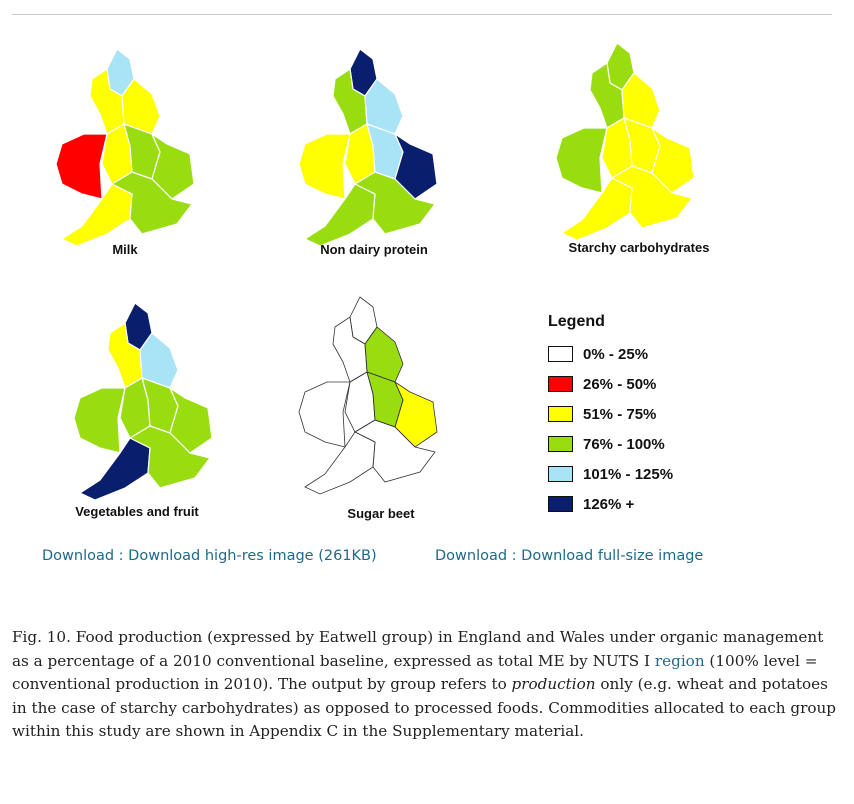 Image resolution: width=854 pixels, height=804 pixels. I want to click on map-sugar-svg, so click(368, 395).